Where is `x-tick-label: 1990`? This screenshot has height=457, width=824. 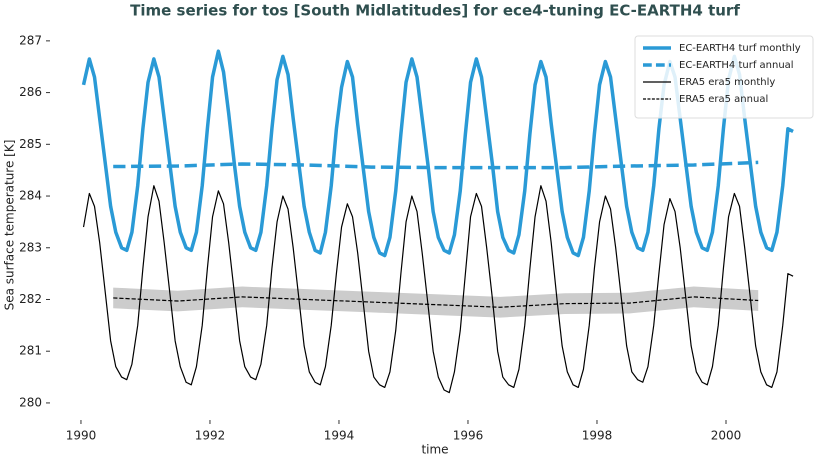
x-tick-label: 1990 is located at coordinates (81, 436).